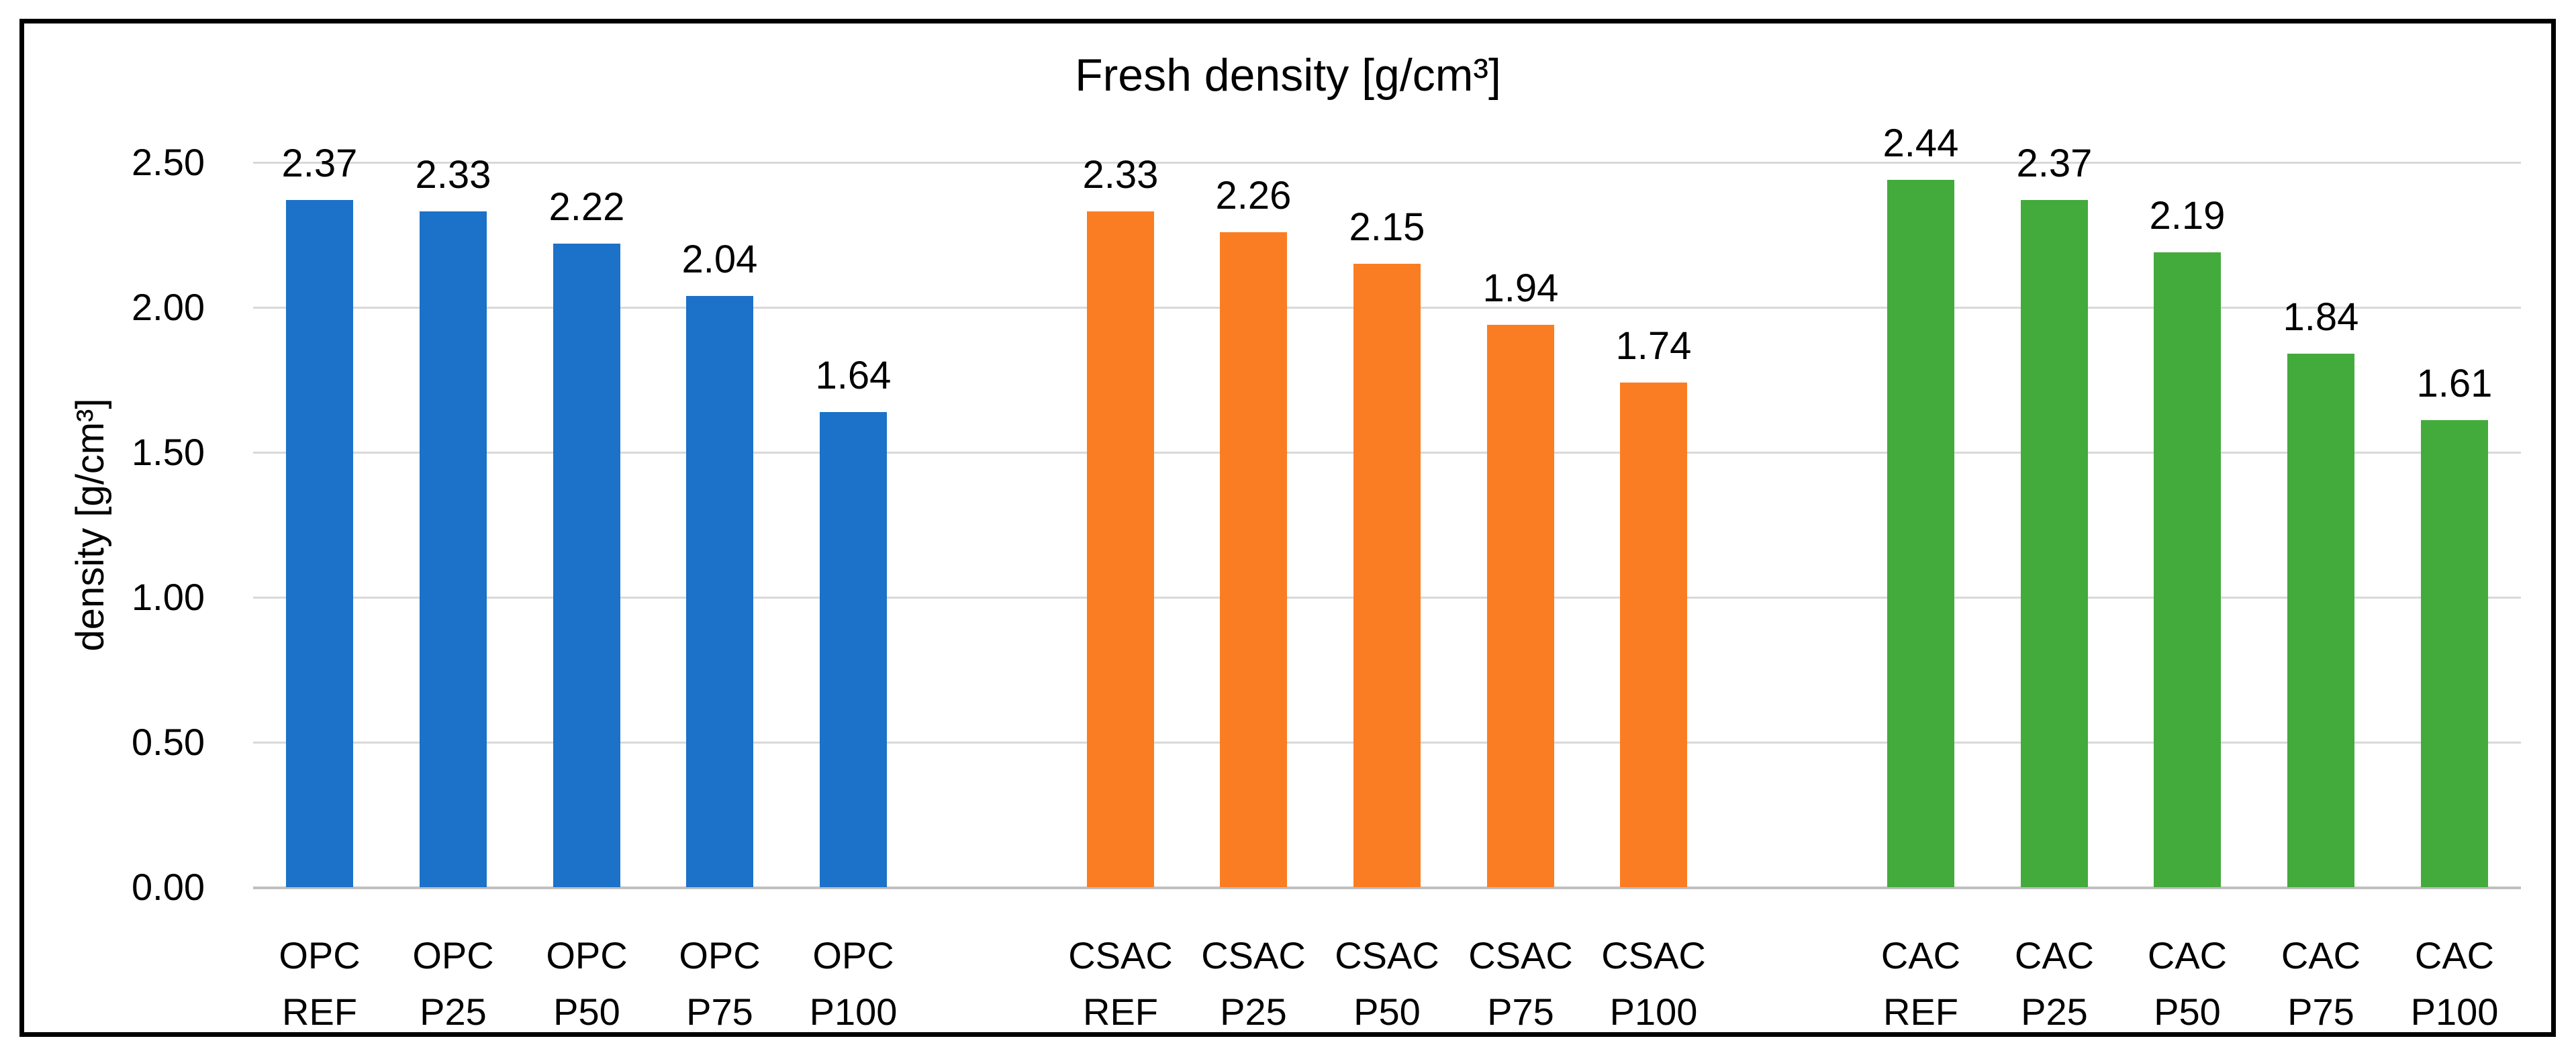  Describe the element at coordinates (168, 742) in the screenshot. I see `y-tick-label: 0.50` at that location.